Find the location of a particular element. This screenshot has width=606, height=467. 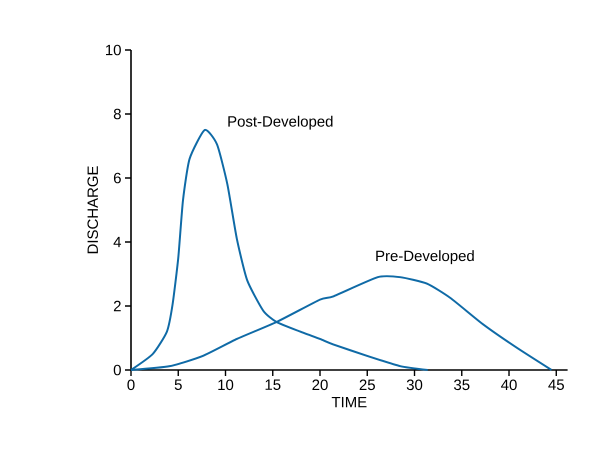

y-tick-label: 4 is located at coordinates (118, 242).